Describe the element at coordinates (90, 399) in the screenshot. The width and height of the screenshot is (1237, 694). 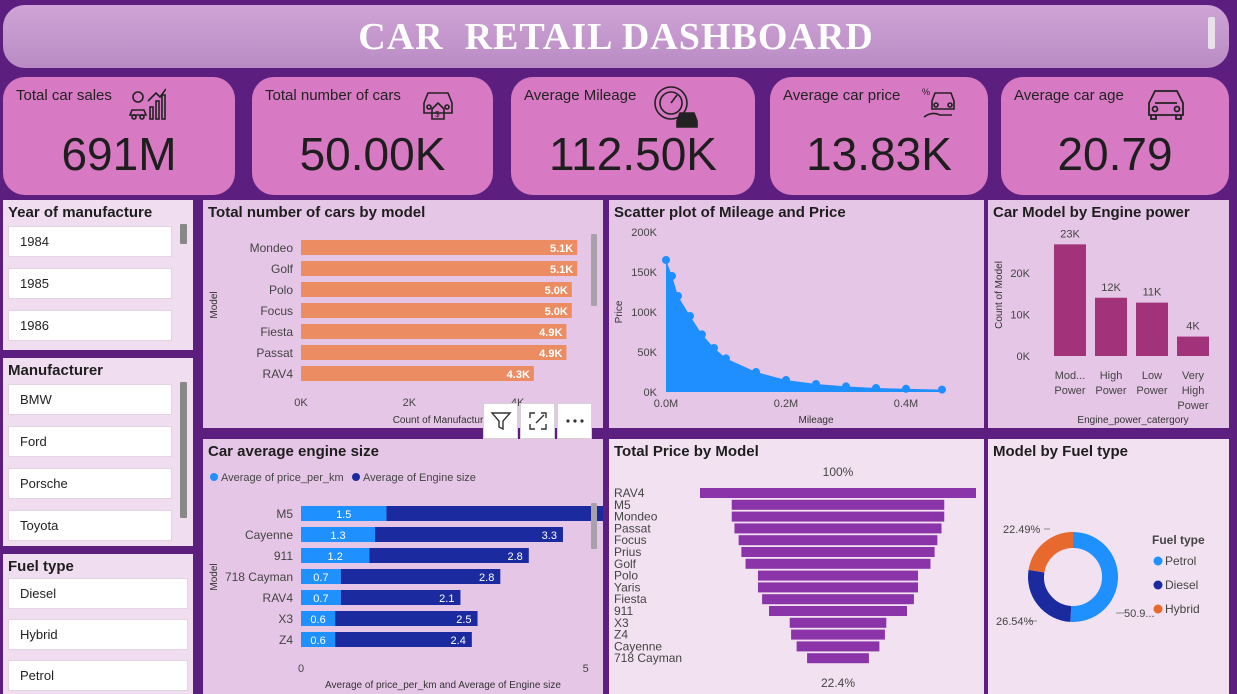
I see `slicer-item: BMW` at that location.